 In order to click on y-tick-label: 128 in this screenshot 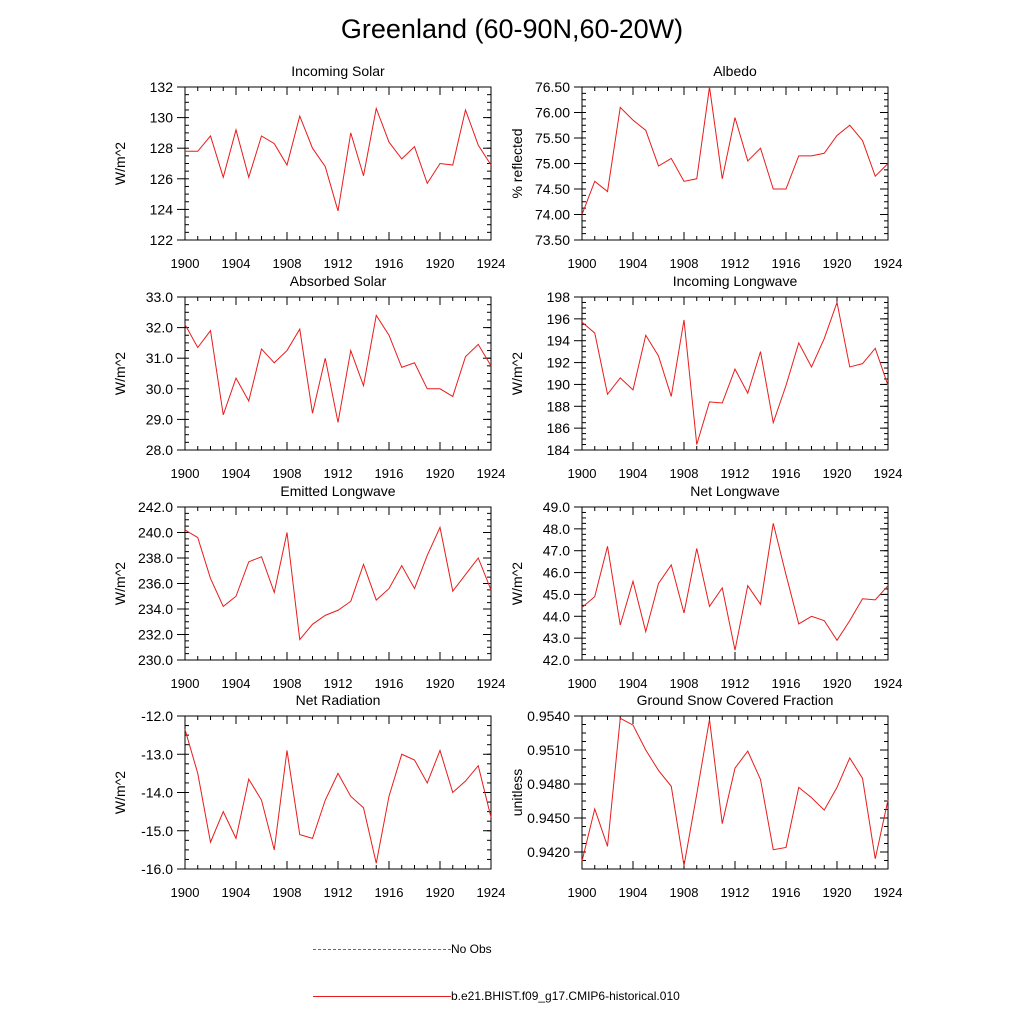, I will do `click(162, 148)`.